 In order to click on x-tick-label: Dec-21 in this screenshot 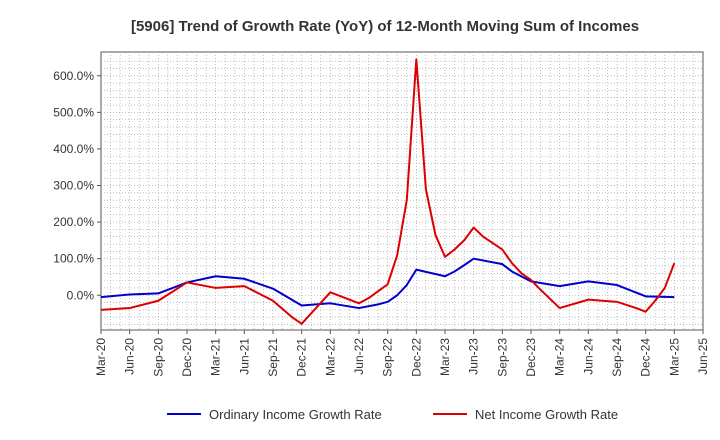, I will do `click(302, 357)`.